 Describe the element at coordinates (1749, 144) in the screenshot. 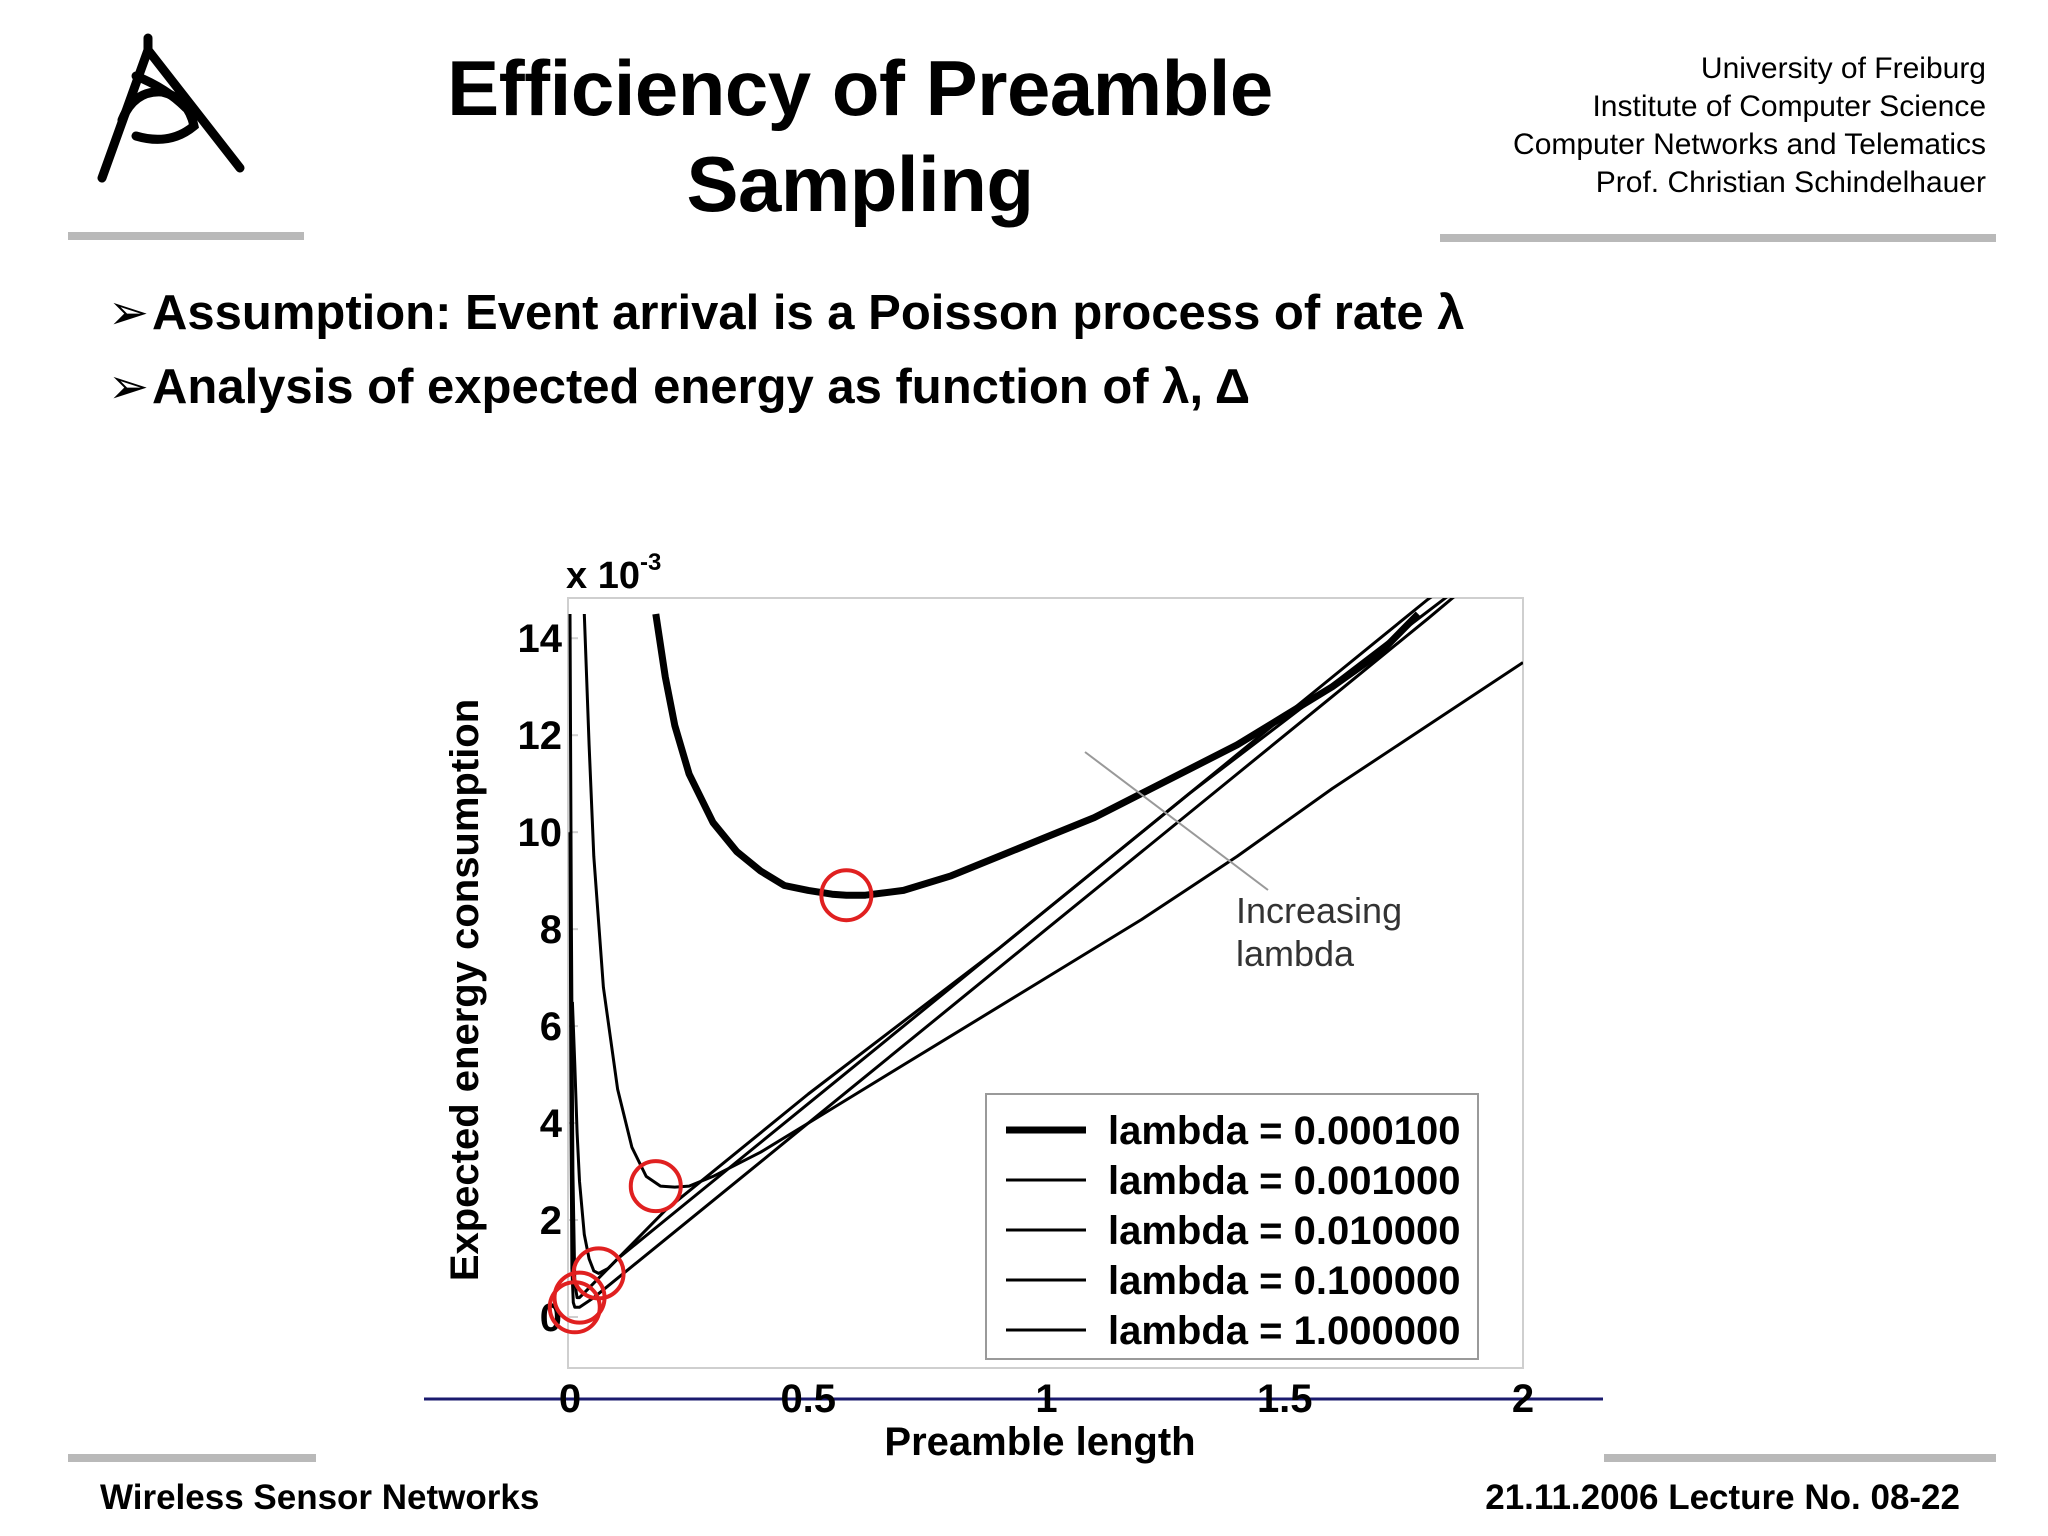

I see `affiliation-group: Computer Networks and Telematics` at that location.